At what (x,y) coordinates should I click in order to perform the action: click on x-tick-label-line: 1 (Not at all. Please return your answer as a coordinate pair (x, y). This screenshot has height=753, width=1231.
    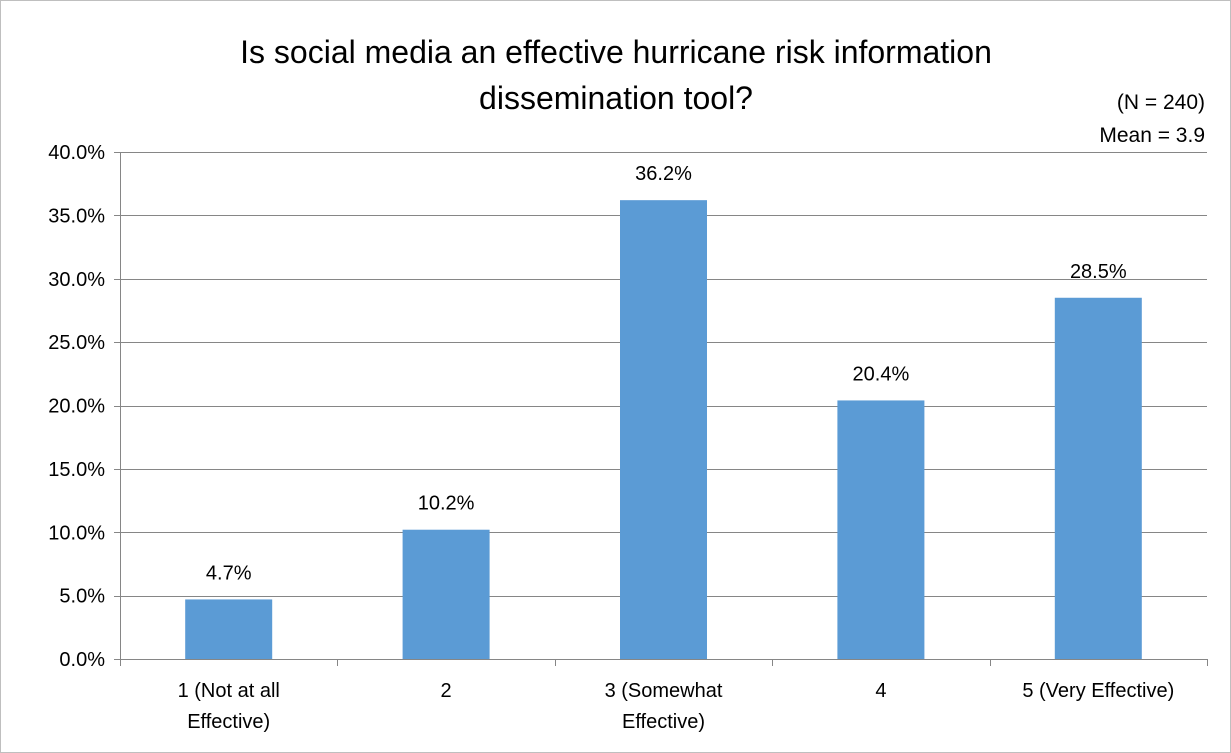
    Looking at the image, I should click on (229, 691).